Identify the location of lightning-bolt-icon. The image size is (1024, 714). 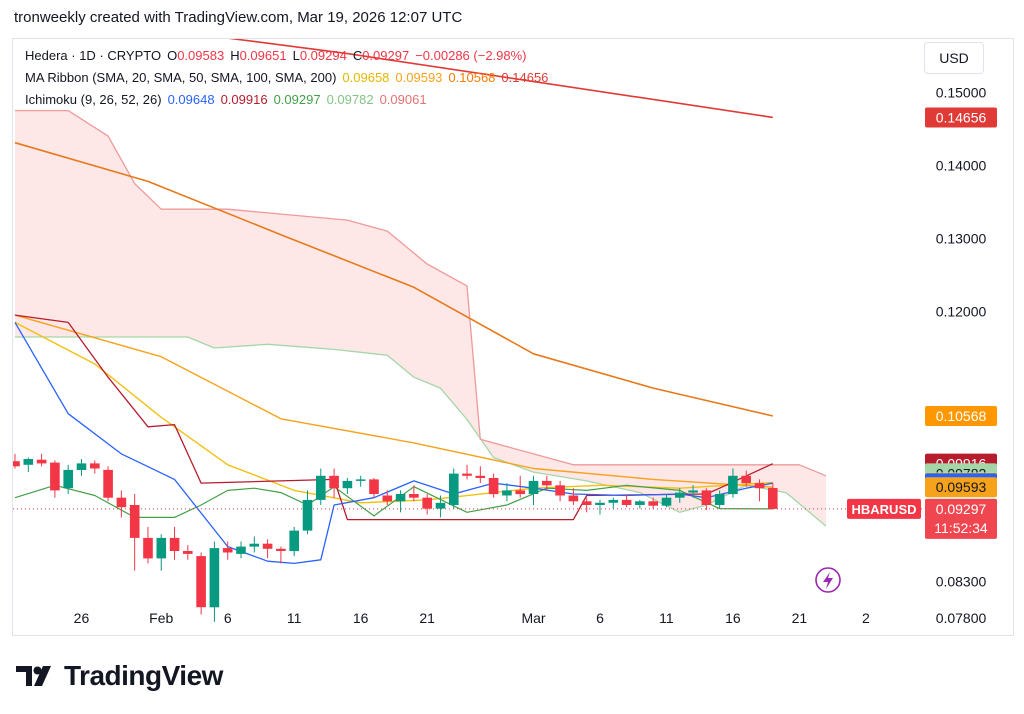
(828, 580).